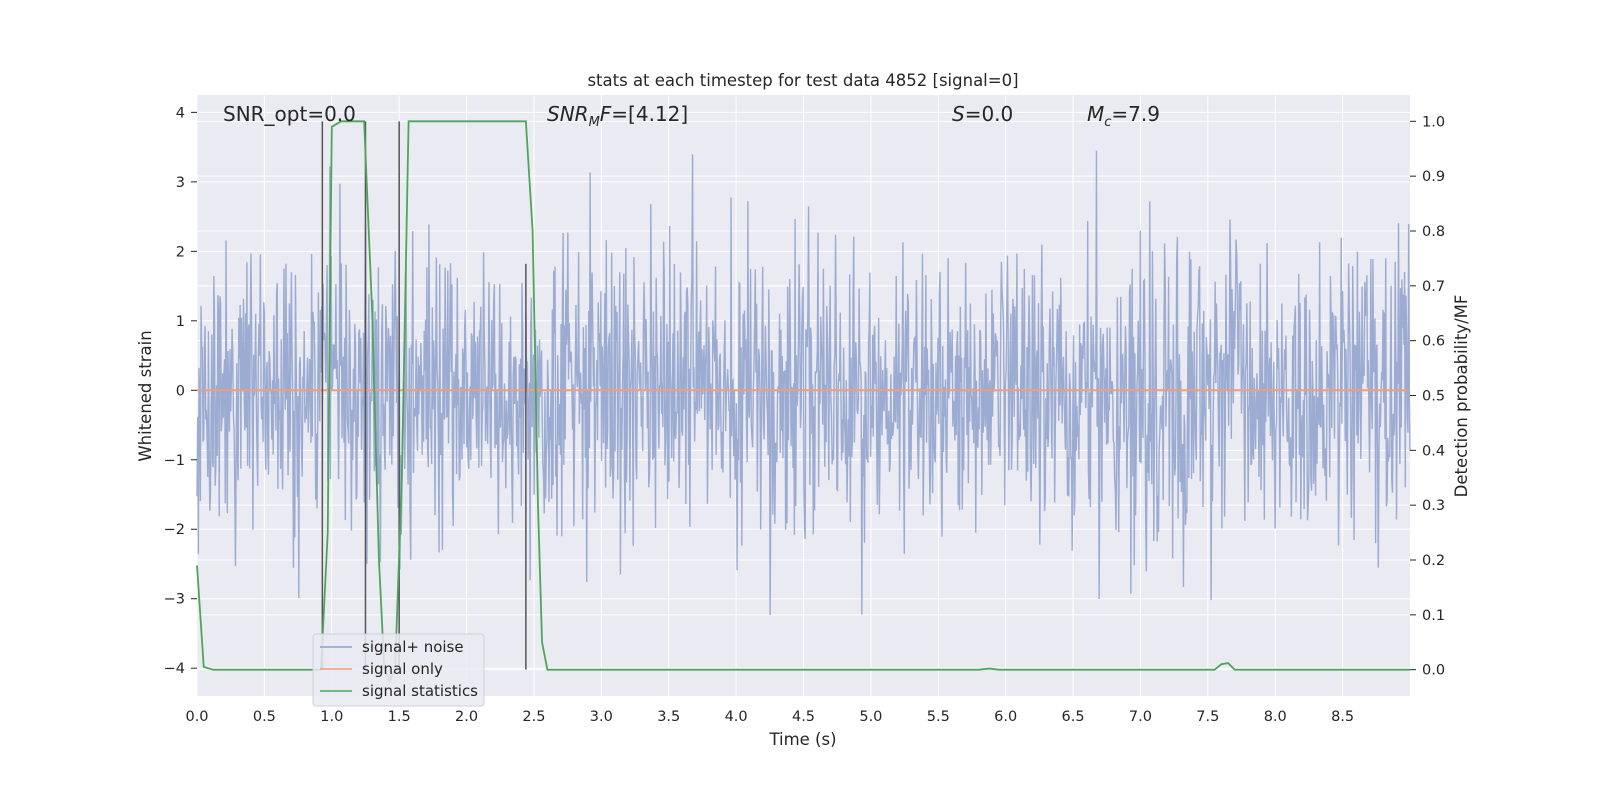 The image size is (1600, 804). What do you see at coordinates (1095, 114) in the screenshot?
I see `annotation-mc-symbol: M` at bounding box center [1095, 114].